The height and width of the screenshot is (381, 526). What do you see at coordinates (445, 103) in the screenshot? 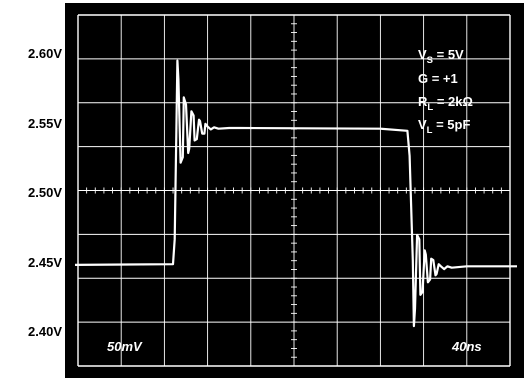
I see `condition-rl: RL = 2kΩ` at bounding box center [445, 103].